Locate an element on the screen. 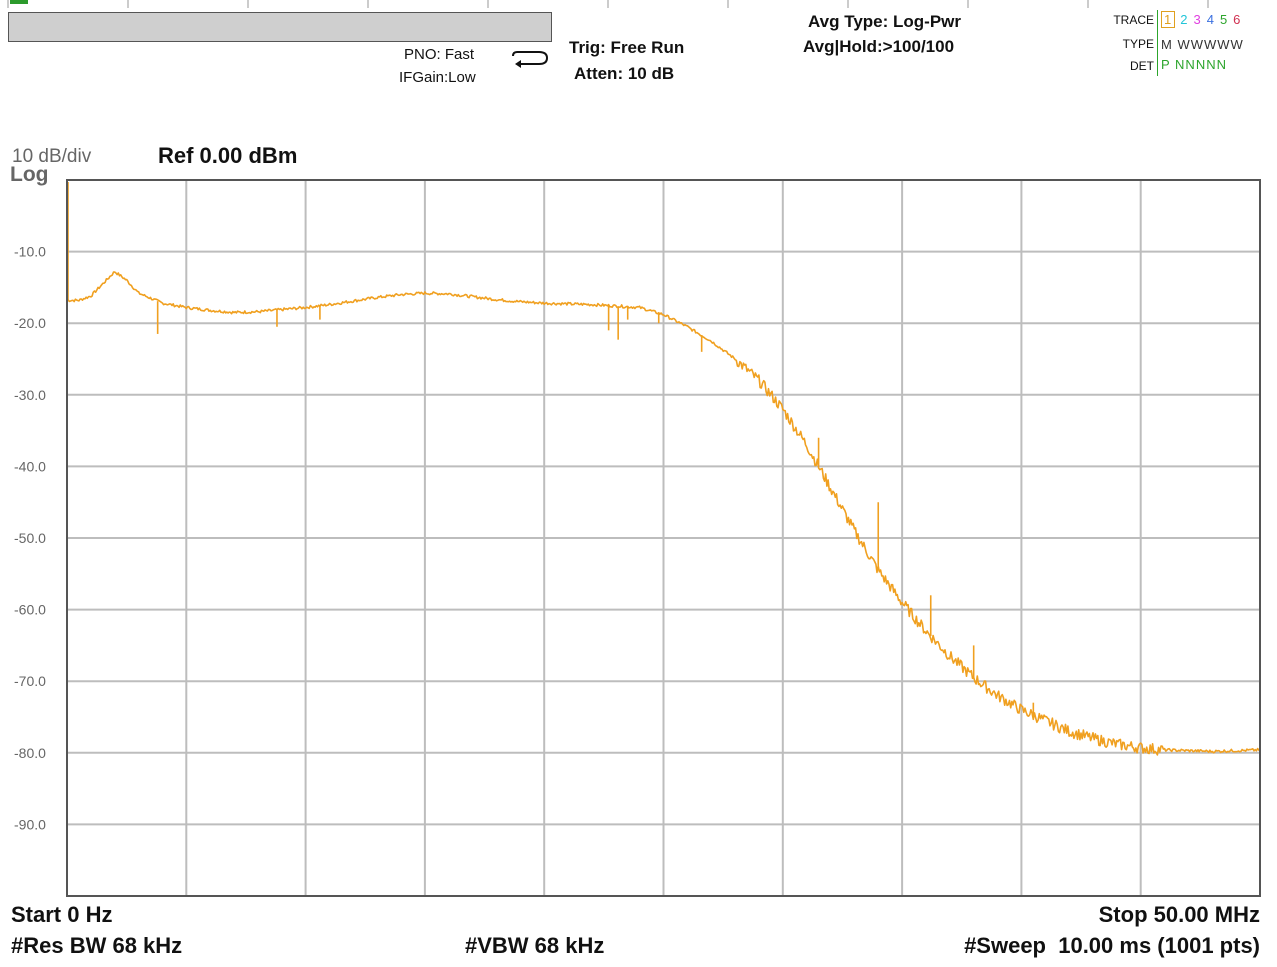 The height and width of the screenshot is (967, 1277). det-label: DET is located at coordinates (1142, 66).